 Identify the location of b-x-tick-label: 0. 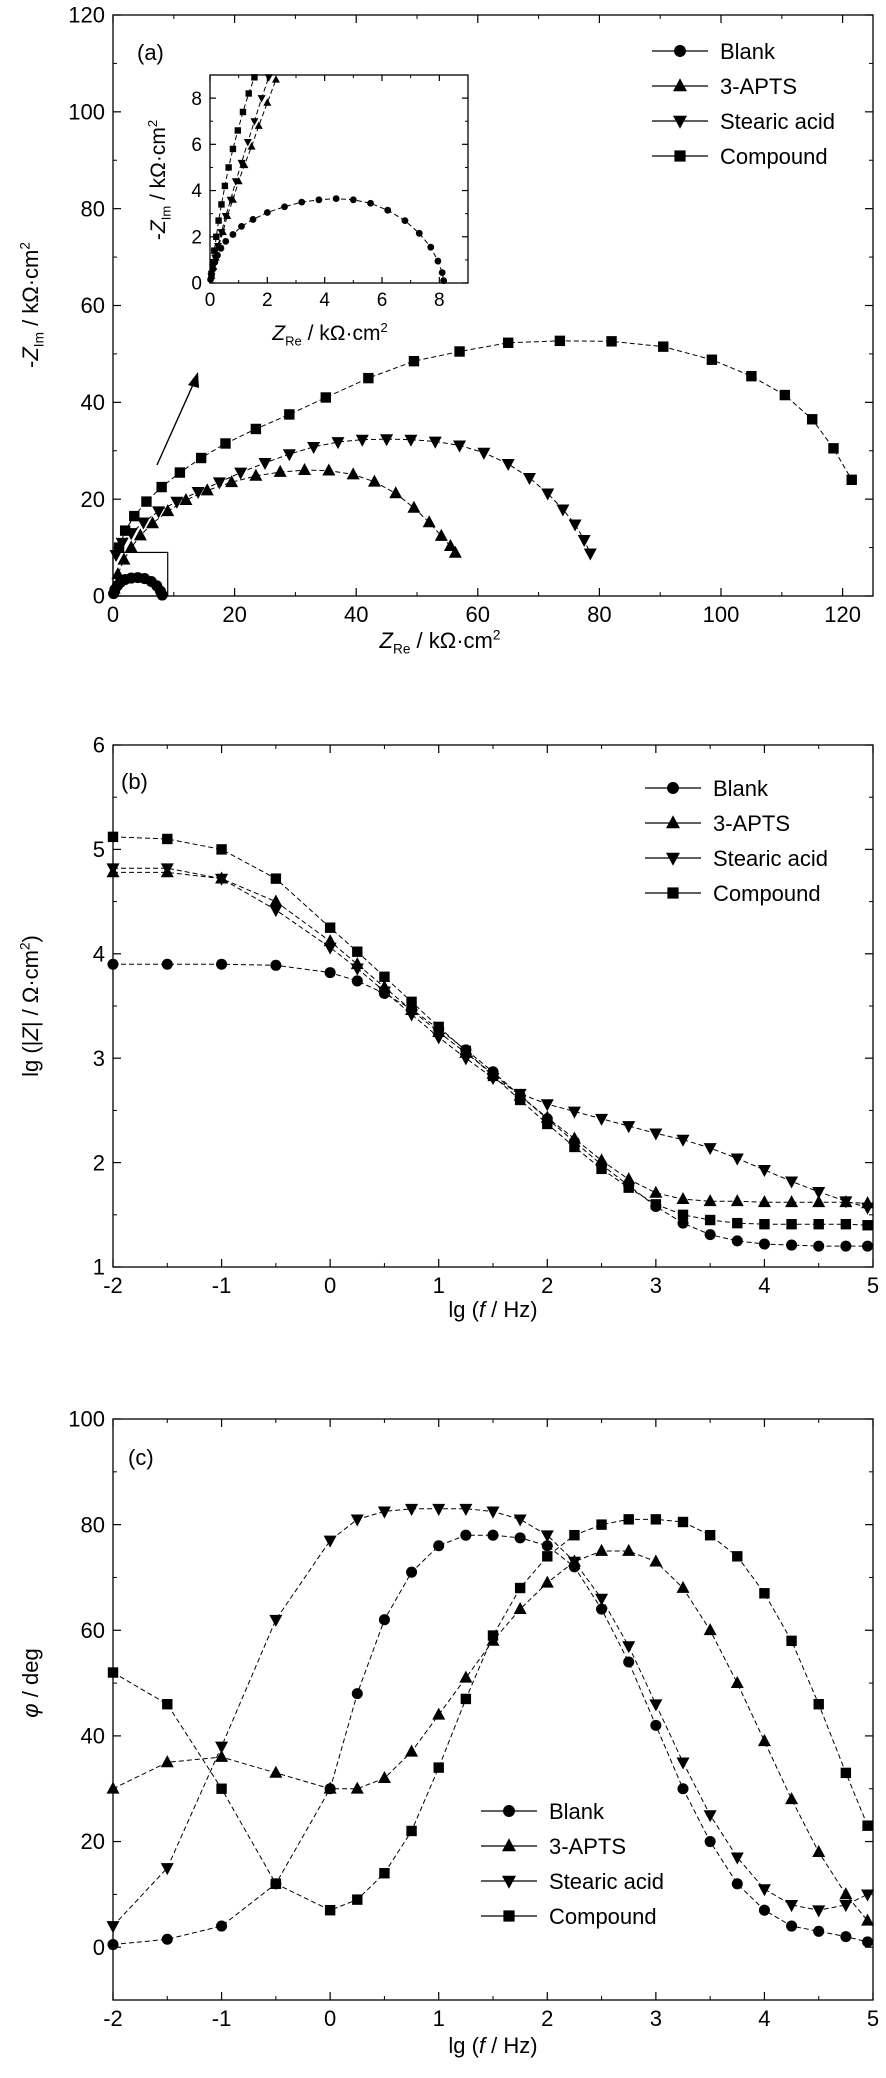
(330, 1285).